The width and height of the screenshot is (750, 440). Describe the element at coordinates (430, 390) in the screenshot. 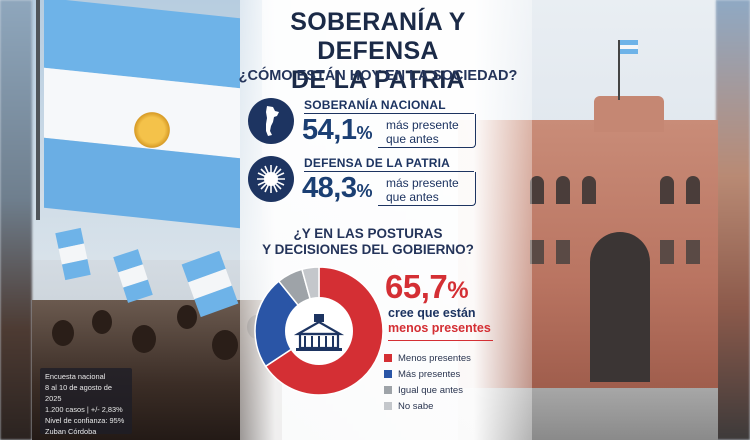

I see `legend-label: Igual que antes` at that location.